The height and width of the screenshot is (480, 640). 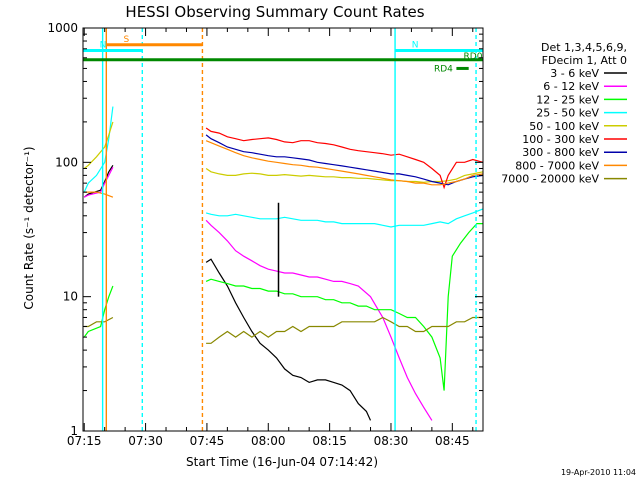 What do you see at coordinates (415, 45) in the screenshot?
I see `interval-label-n-3: N` at bounding box center [415, 45].